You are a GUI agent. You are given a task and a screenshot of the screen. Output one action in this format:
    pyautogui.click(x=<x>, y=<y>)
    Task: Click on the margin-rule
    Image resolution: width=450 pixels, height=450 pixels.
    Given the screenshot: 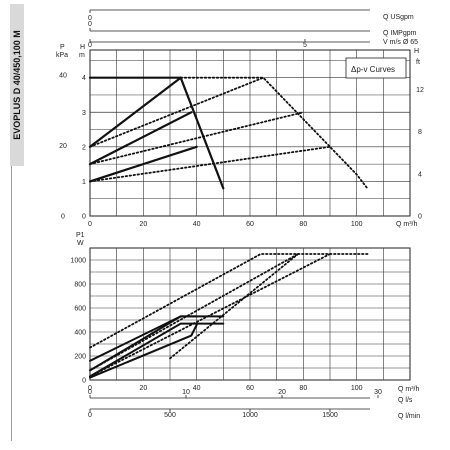 What is the action you would take?
    pyautogui.click(x=11, y=303)
    